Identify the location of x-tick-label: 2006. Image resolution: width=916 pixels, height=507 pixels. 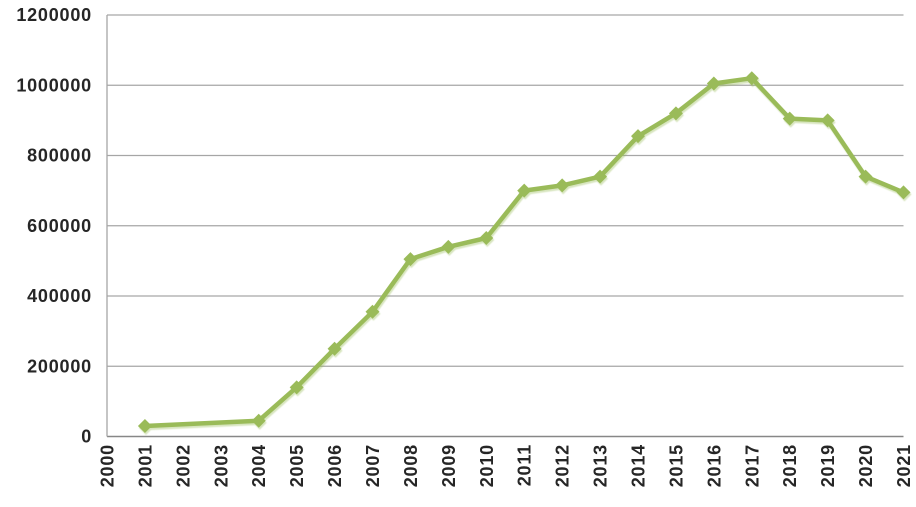
(335, 465).